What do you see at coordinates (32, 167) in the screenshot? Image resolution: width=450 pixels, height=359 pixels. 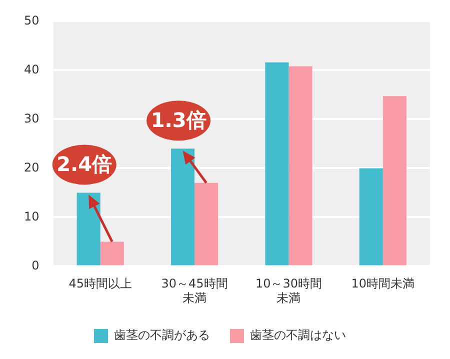 I see `y-tick-label: 20` at bounding box center [32, 167].